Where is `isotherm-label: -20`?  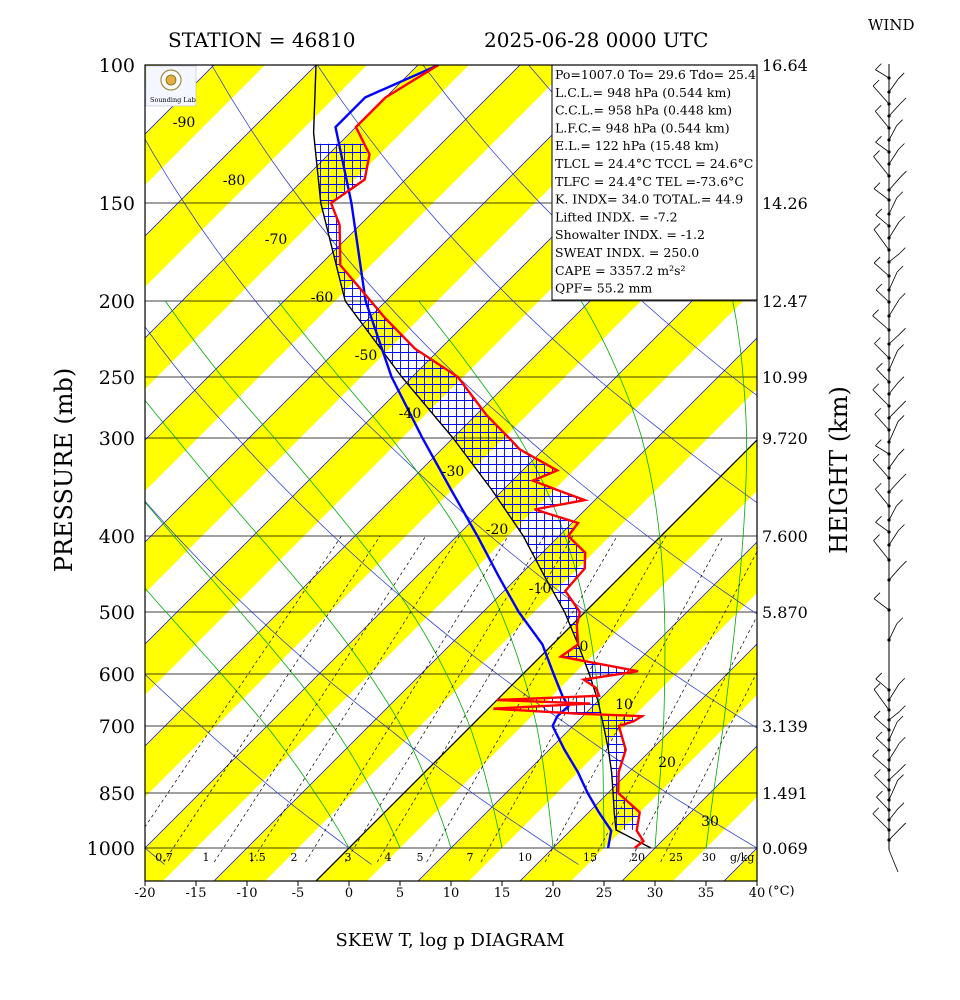
isotherm-label: -20 is located at coordinates (497, 530).